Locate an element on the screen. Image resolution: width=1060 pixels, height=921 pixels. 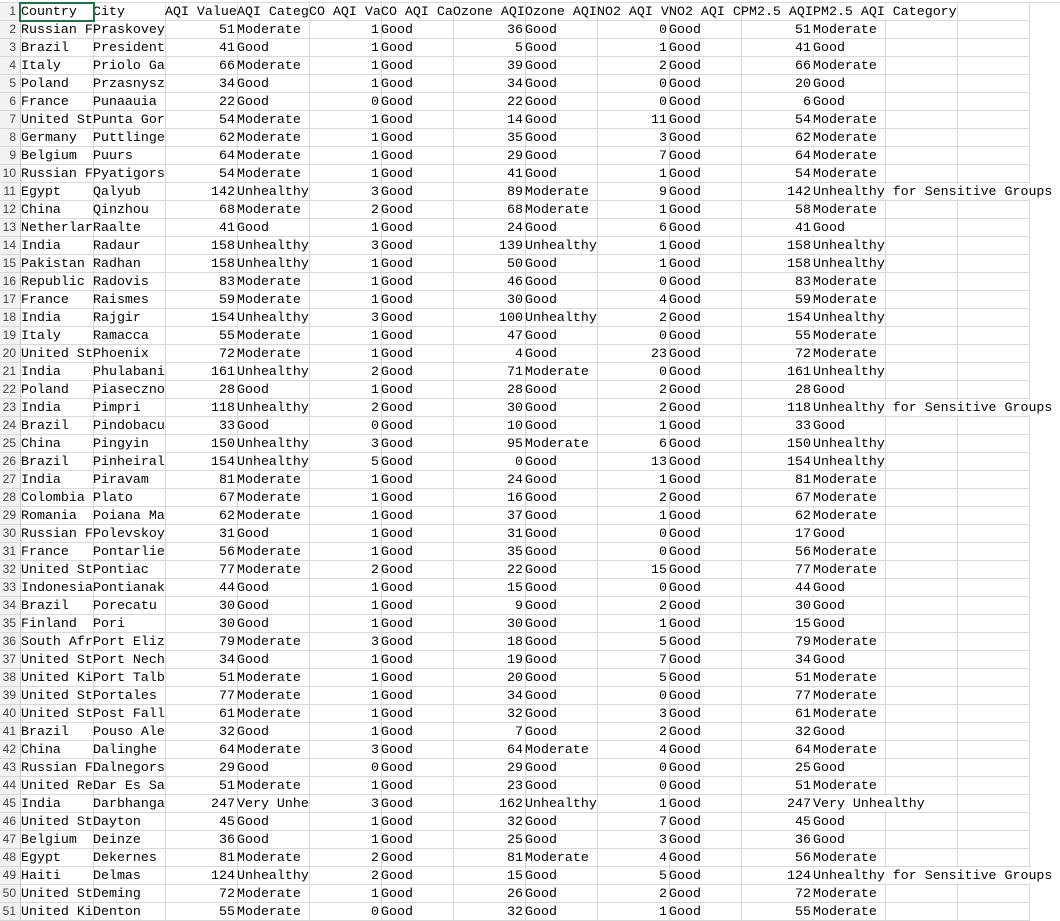
cell-M25 is located at coordinates (921, 444).